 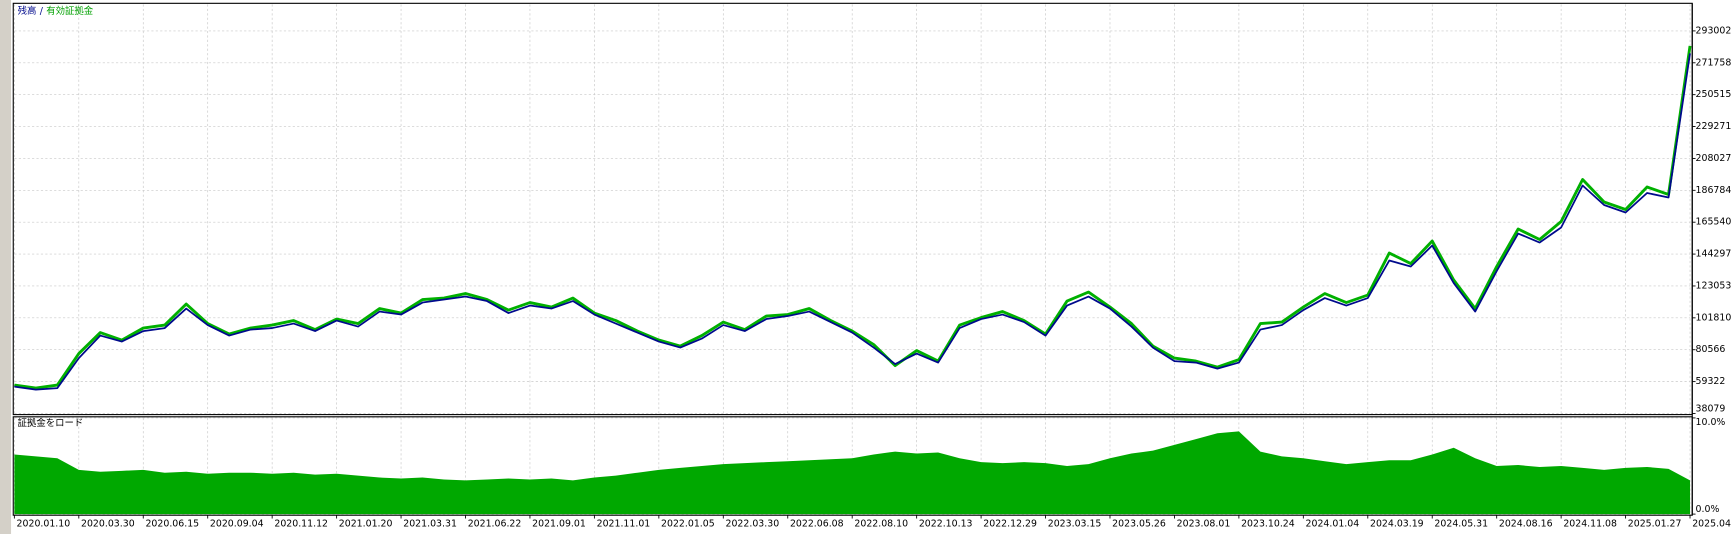 What do you see at coordinates (1590, 524) in the screenshot?
I see `x-tick-label: 2024.11.08` at bounding box center [1590, 524].